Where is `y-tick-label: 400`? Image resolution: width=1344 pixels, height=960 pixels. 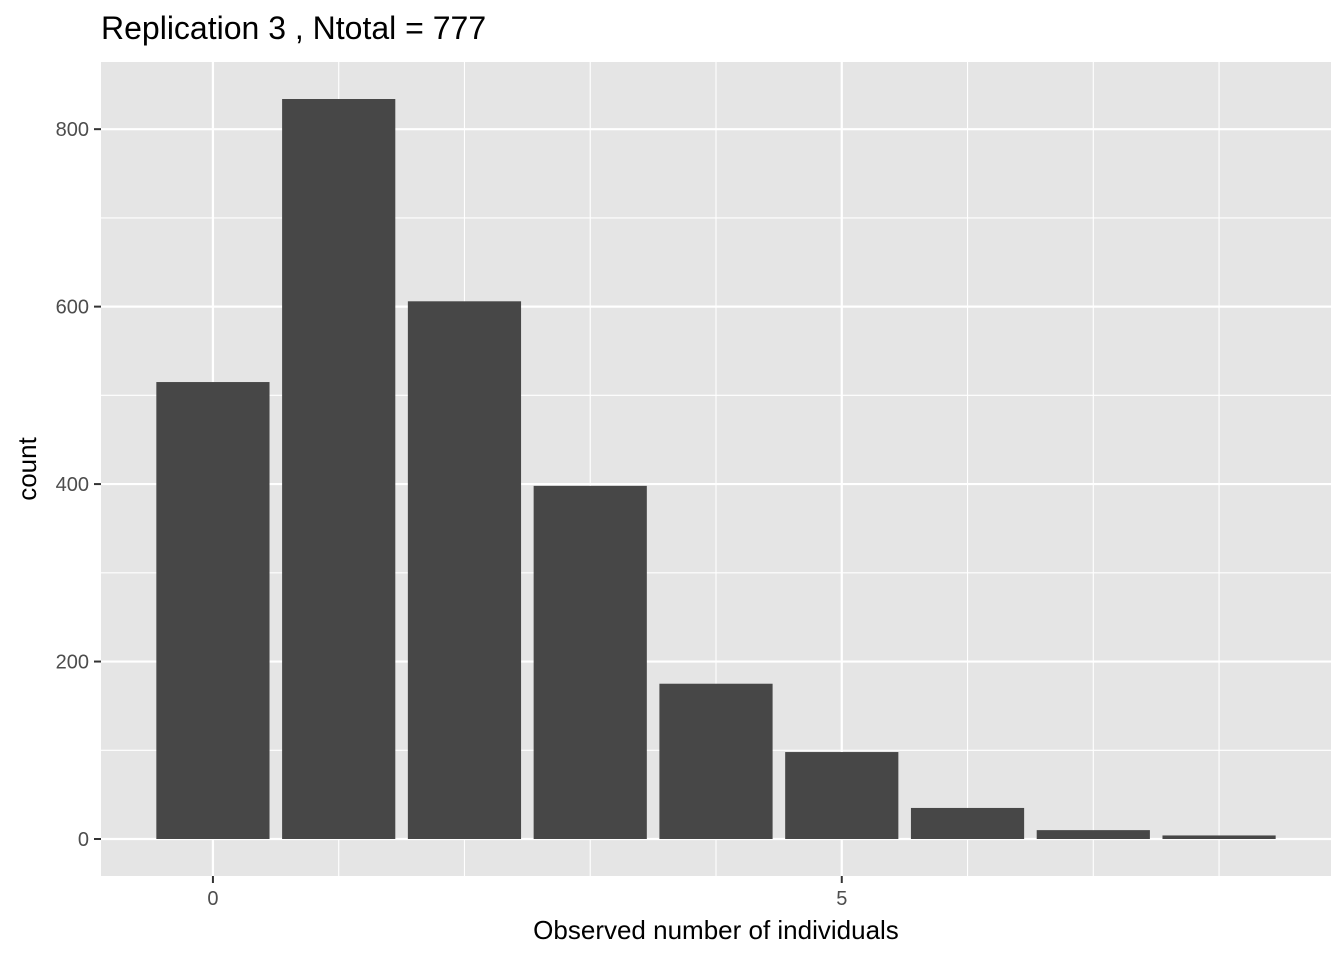 y-tick-label: 400 is located at coordinates (72, 485).